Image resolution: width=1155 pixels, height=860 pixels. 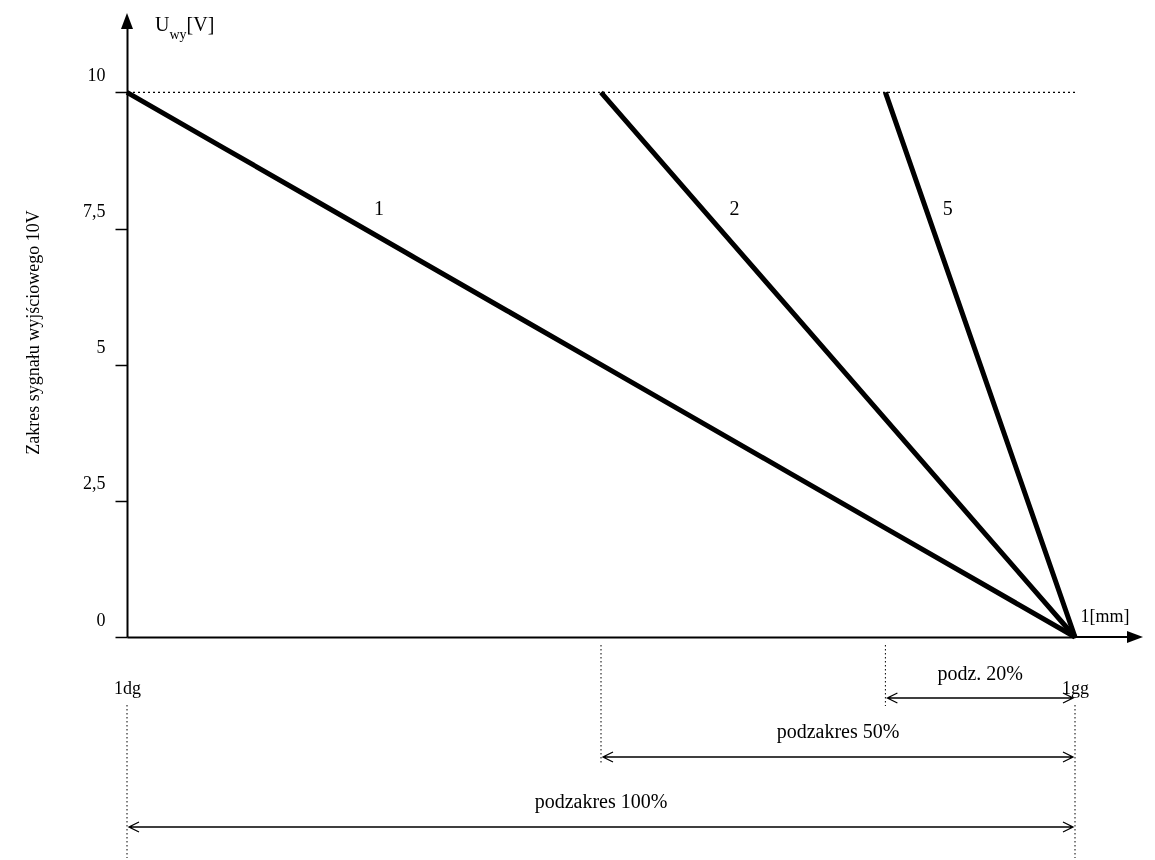 What do you see at coordinates (947, 207) in the screenshot?
I see `series-label: 5` at bounding box center [947, 207].